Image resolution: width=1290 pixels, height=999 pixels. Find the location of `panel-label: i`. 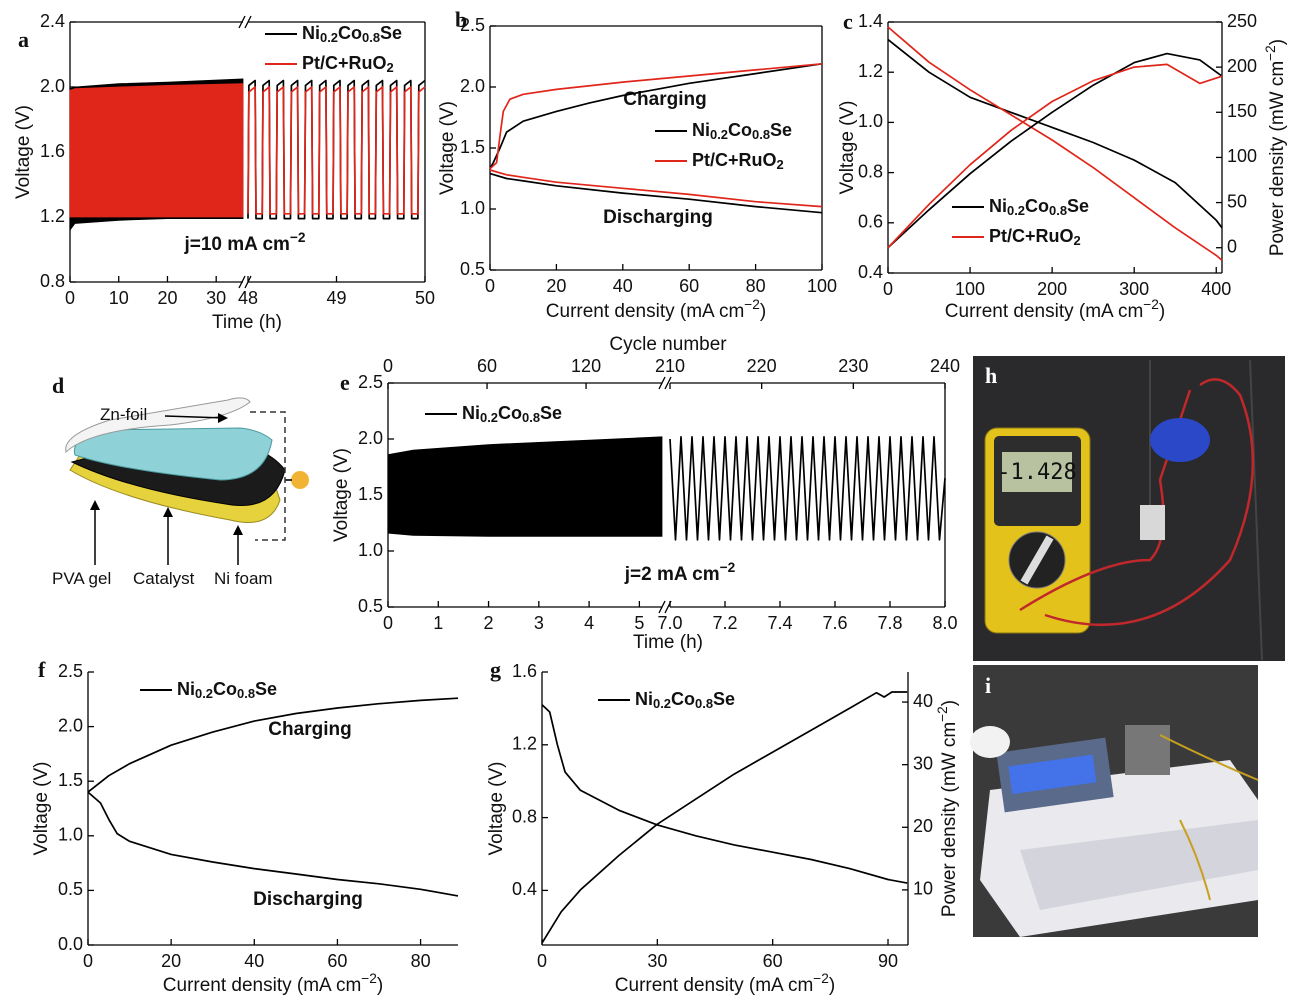

panel-label: i is located at coordinates (988, 685).